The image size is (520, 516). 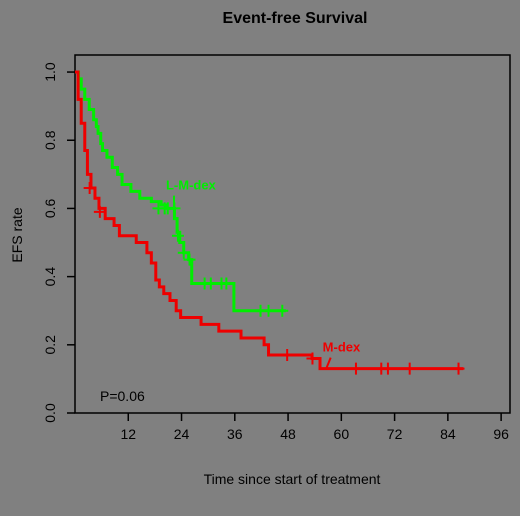 I want to click on y-axis: 0.0 0.2 0.4 0.6 0.8 1.0, so click(x=58, y=242).